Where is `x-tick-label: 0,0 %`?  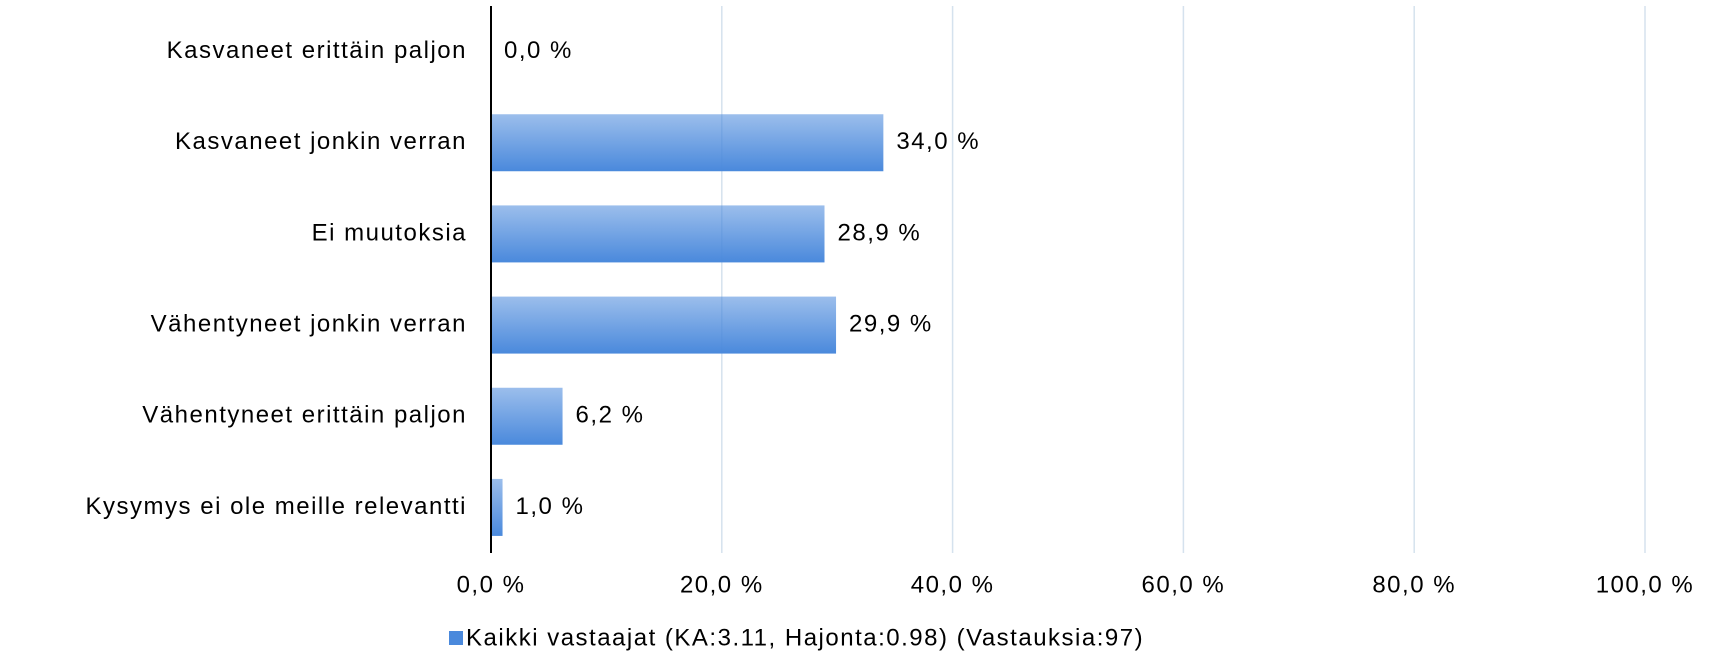
x-tick-label: 0,0 % is located at coordinates (491, 584).